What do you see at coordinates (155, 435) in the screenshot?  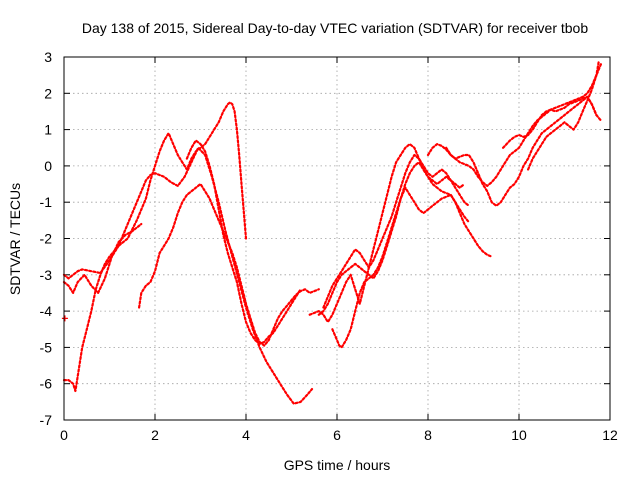 I see `x-tick-label: 2` at bounding box center [155, 435].